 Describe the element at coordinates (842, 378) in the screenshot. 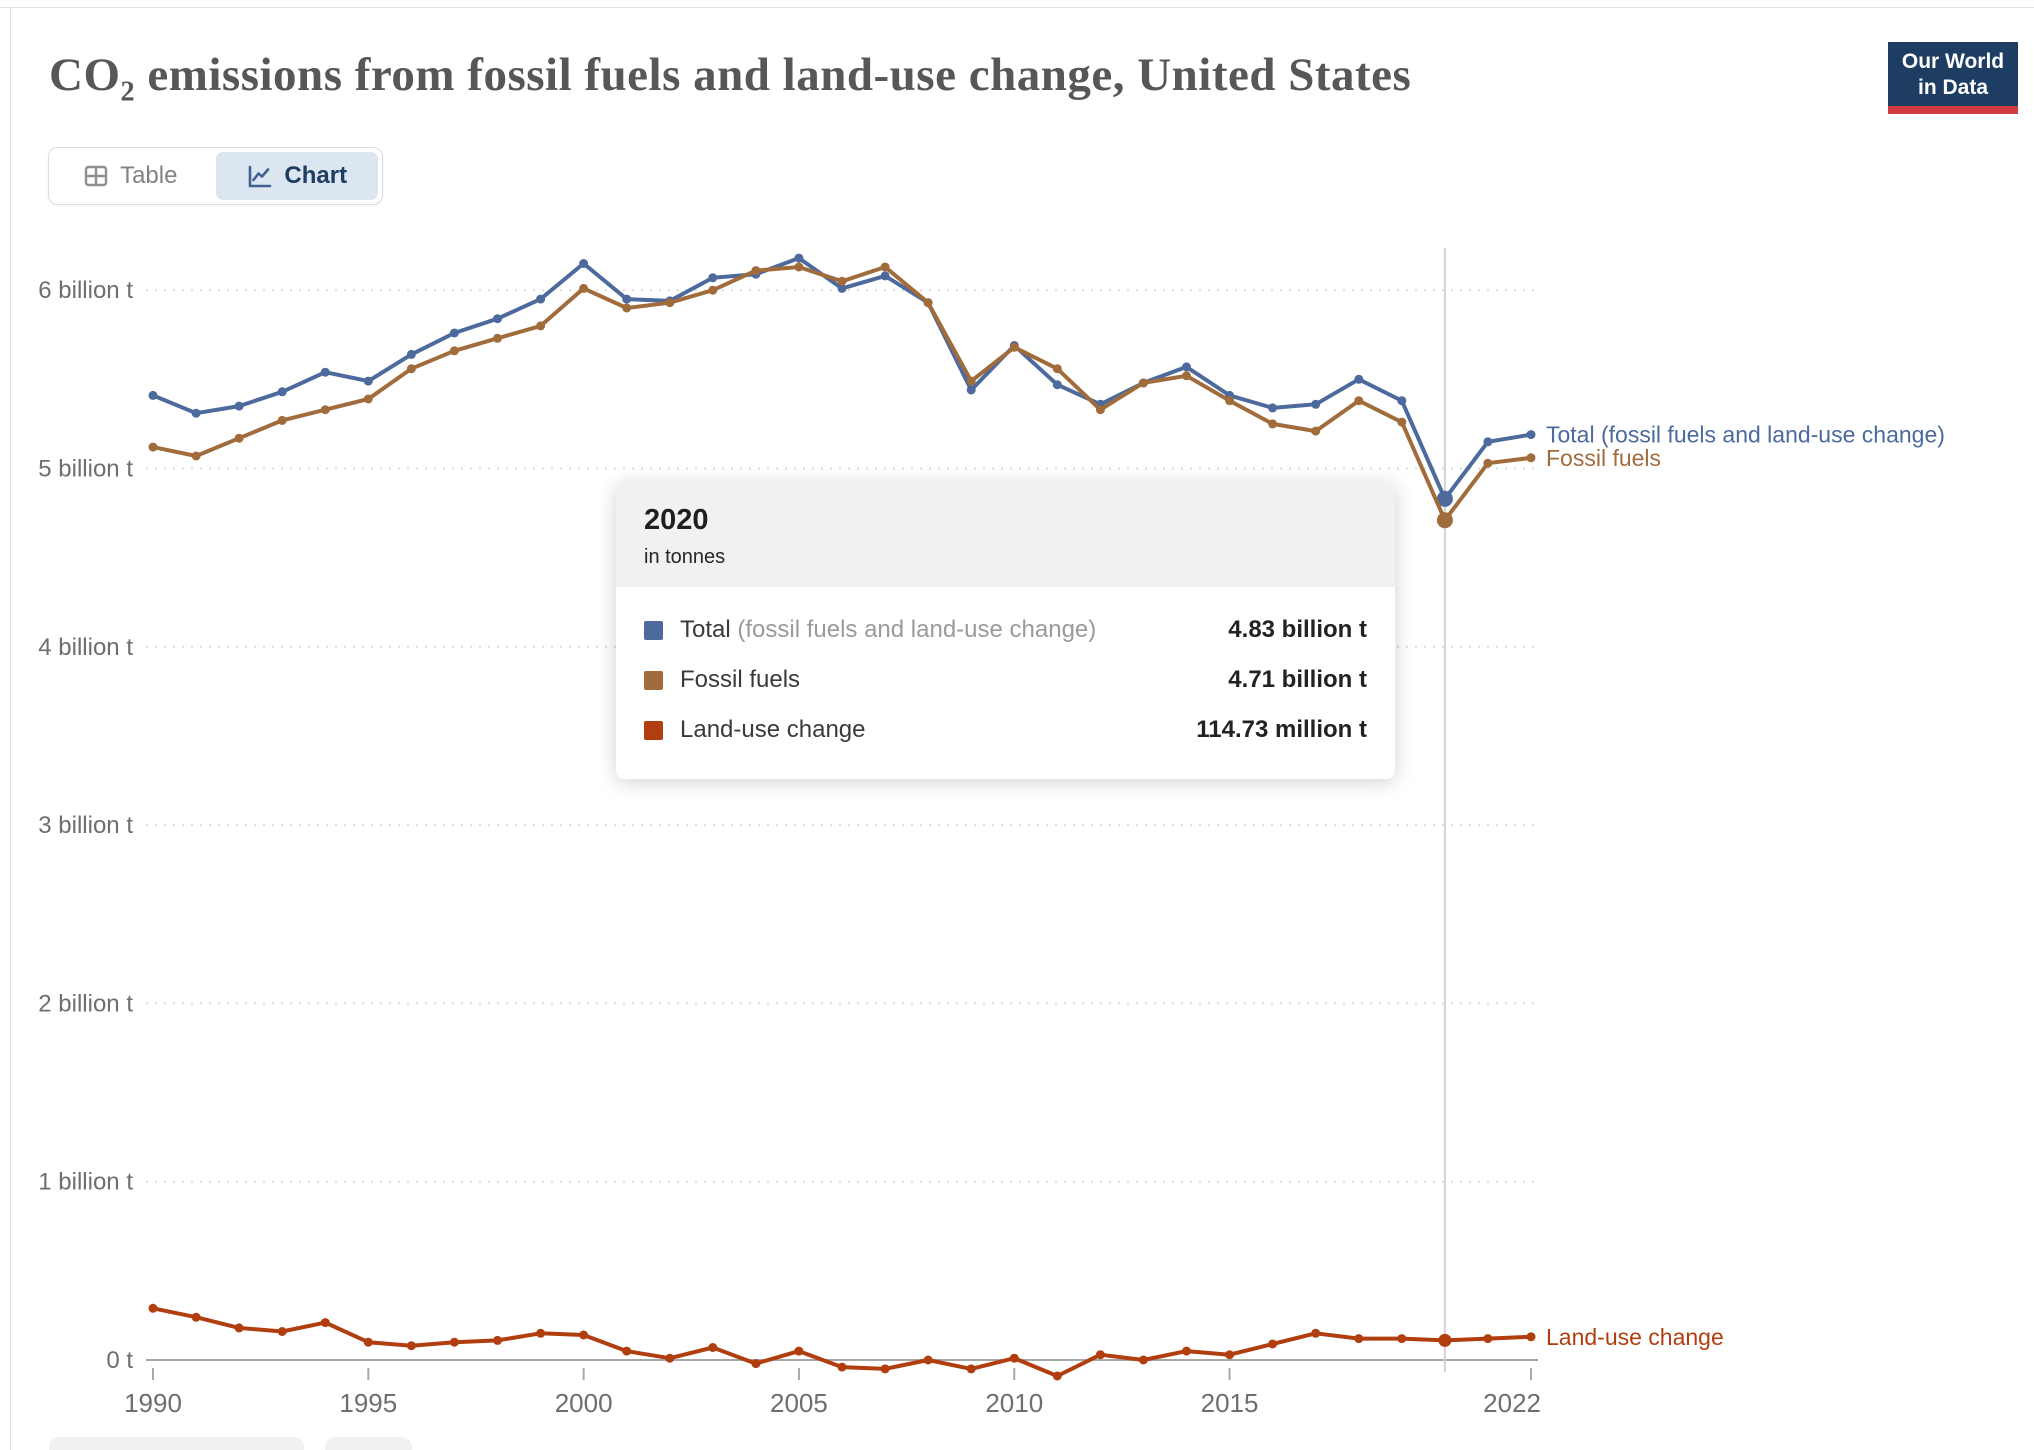

I see `series-line` at that location.